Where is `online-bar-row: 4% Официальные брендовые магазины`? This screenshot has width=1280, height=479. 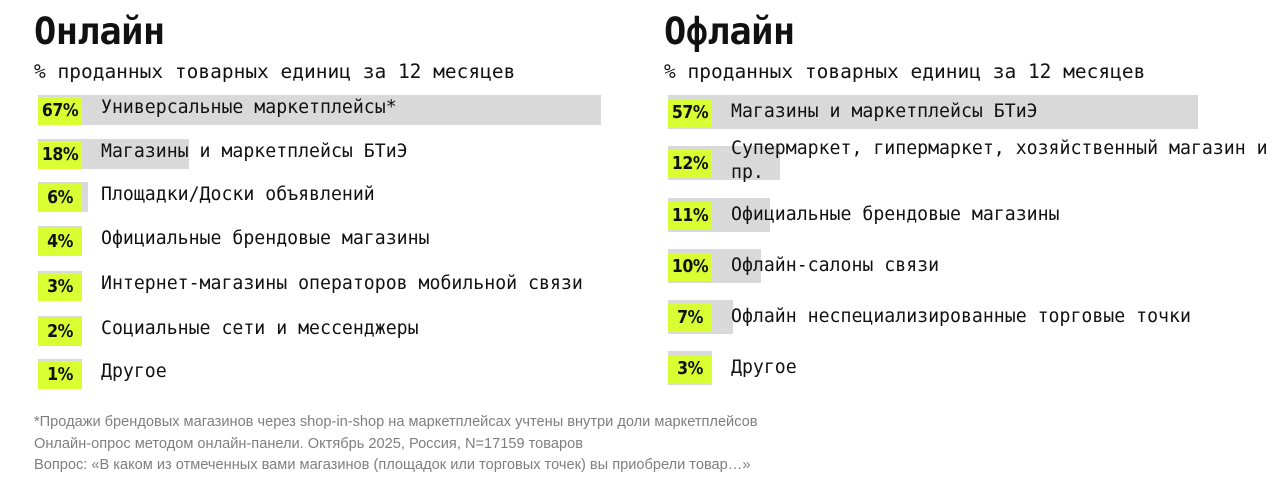 online-bar-row: 4% Официальные брендовые магазины is located at coordinates (324, 241).